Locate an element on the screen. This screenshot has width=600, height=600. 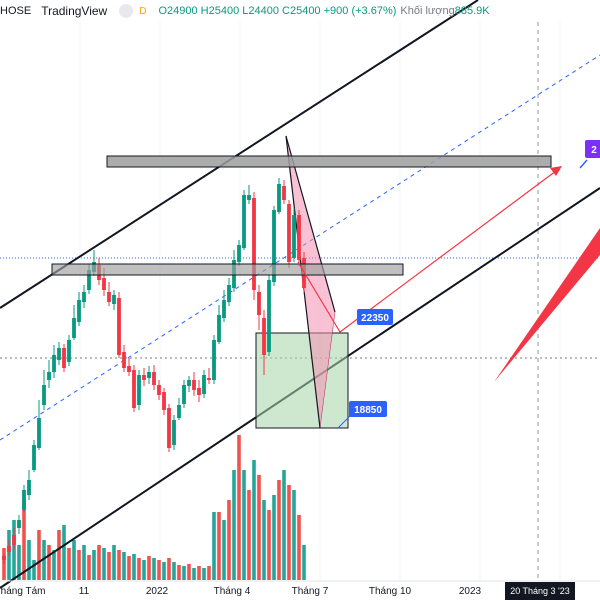
label-target: 2 is located at coordinates (592, 149).